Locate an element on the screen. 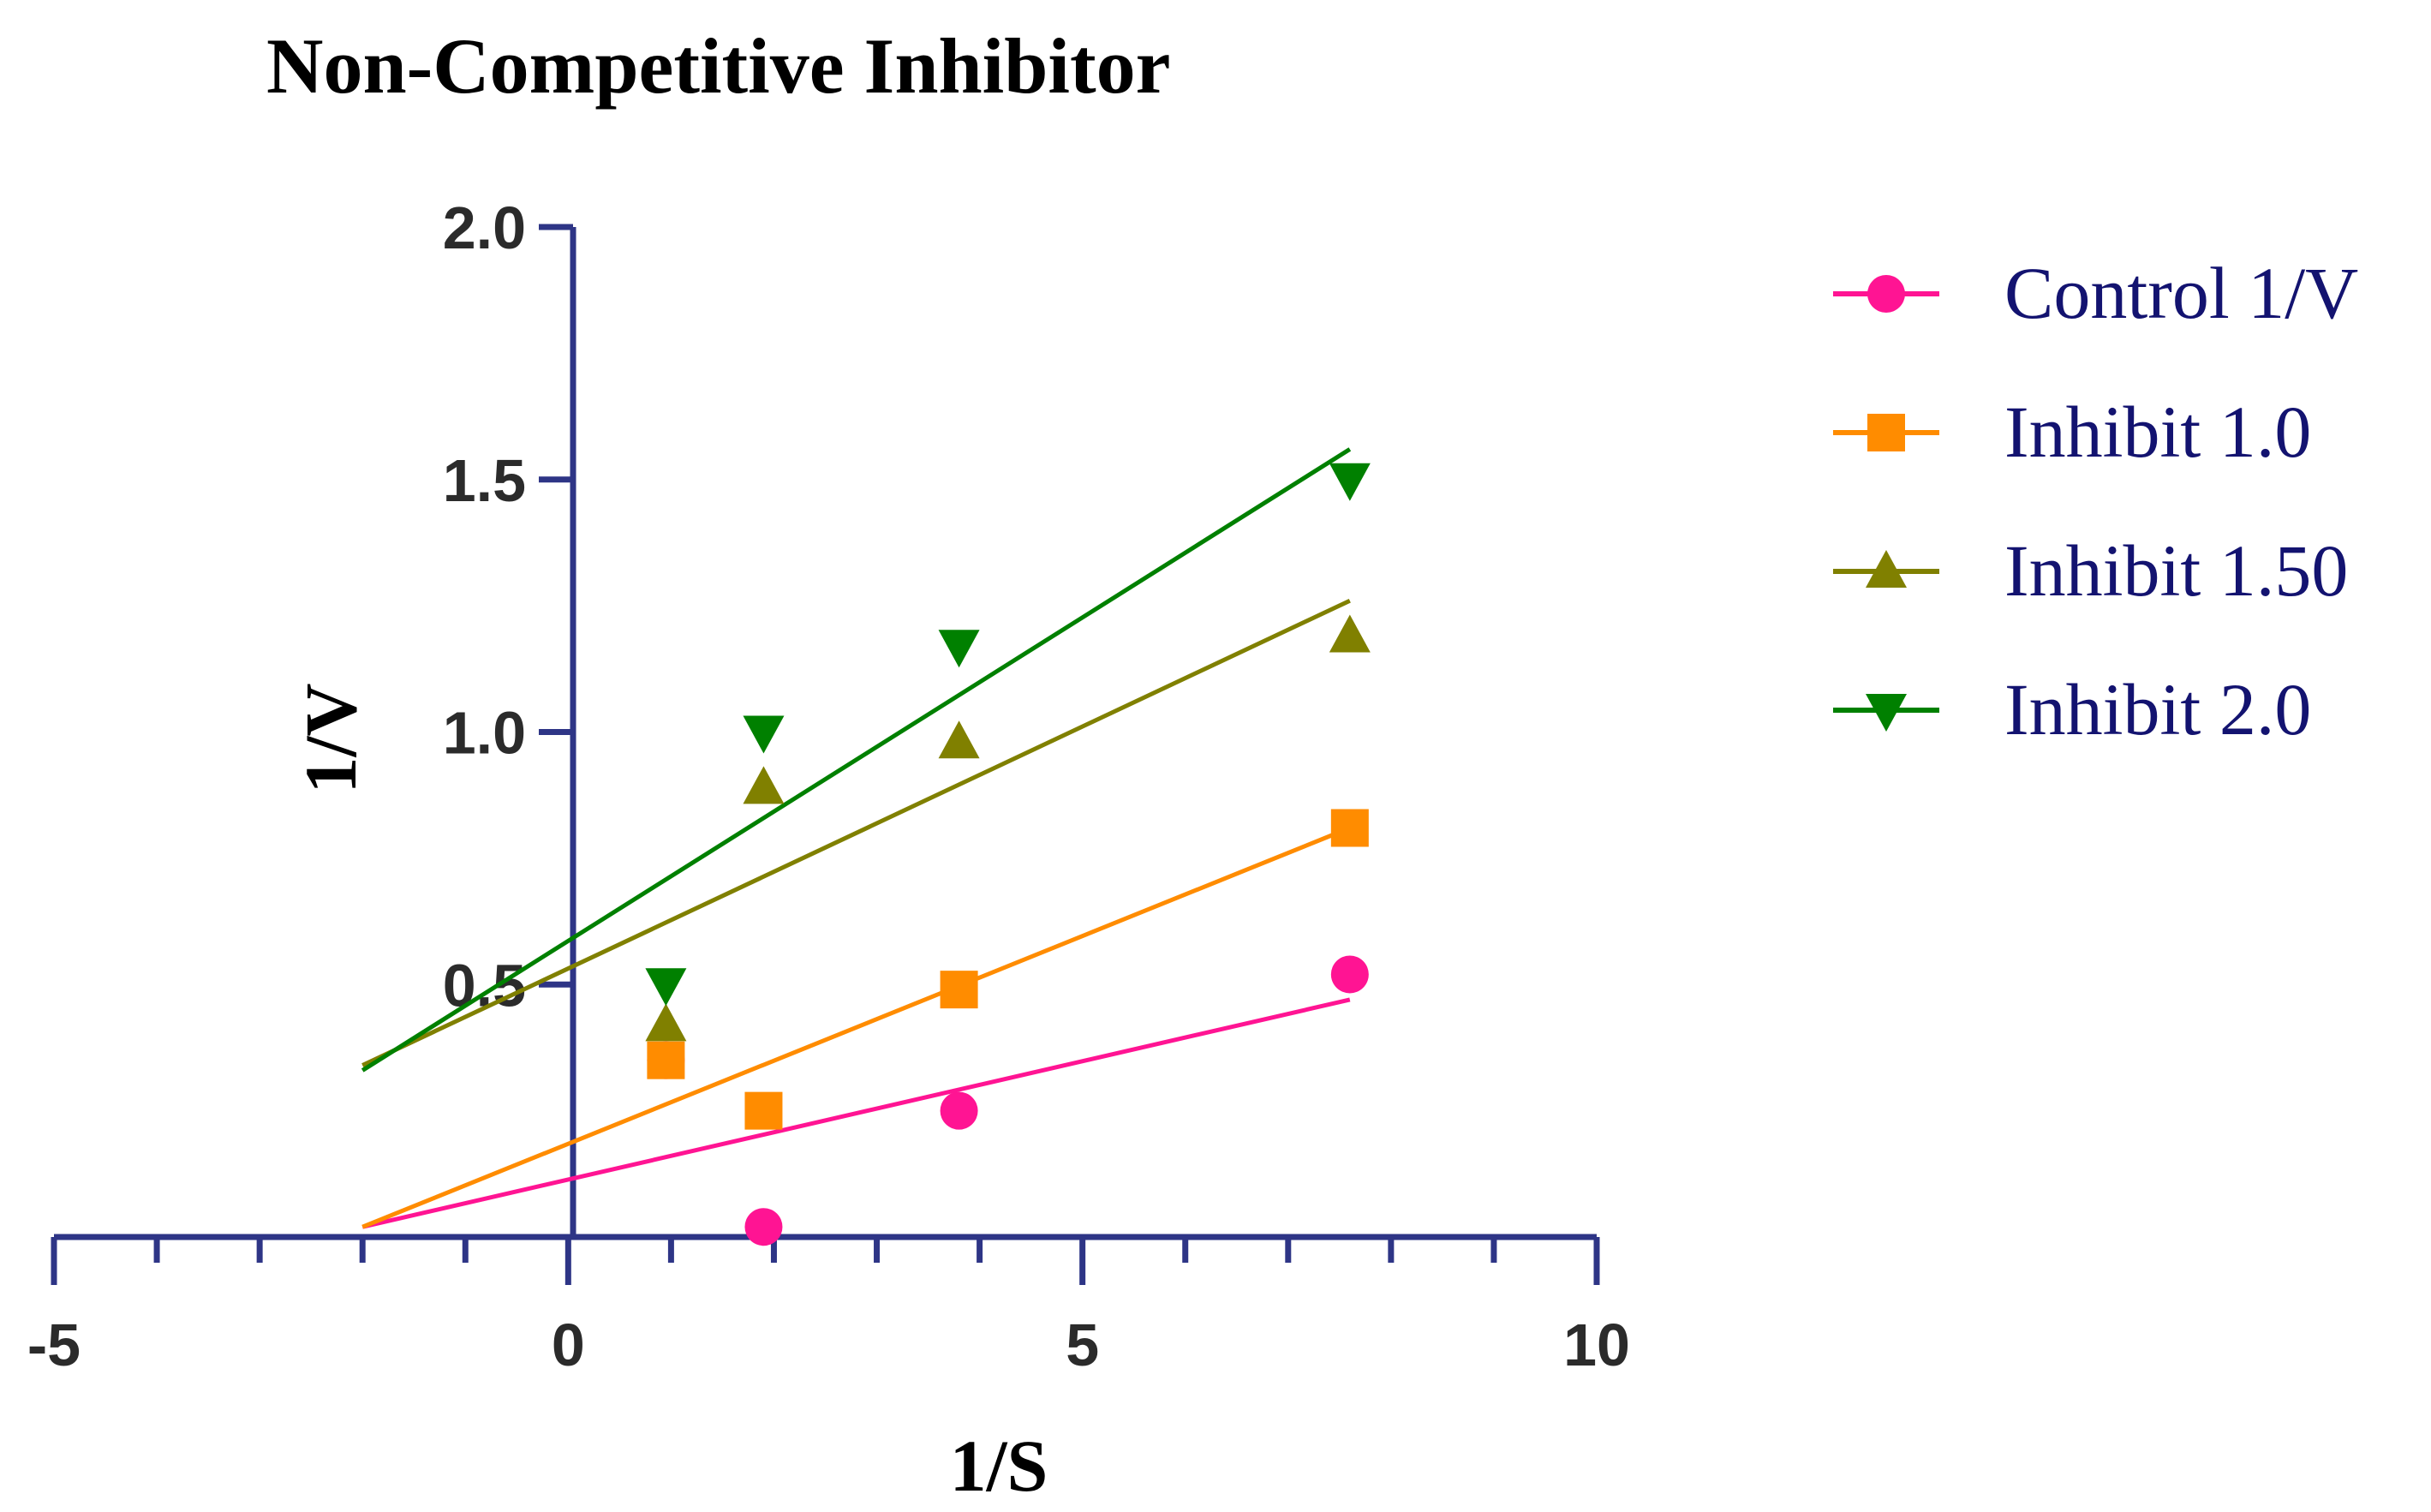 This screenshot has width=2431, height=1512. y-axis-label: 1/V is located at coordinates (331, 739).